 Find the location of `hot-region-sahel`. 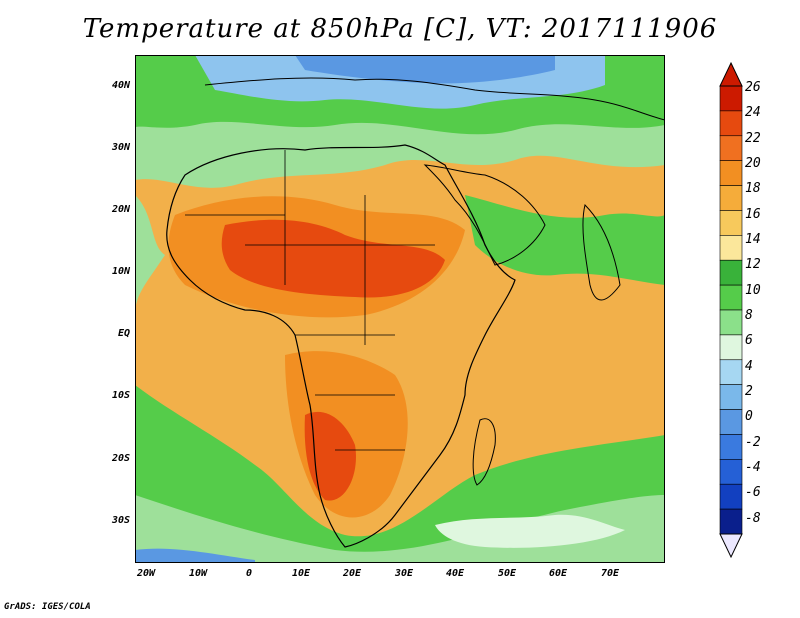

hot-region-sahel is located at coordinates (333, 258).